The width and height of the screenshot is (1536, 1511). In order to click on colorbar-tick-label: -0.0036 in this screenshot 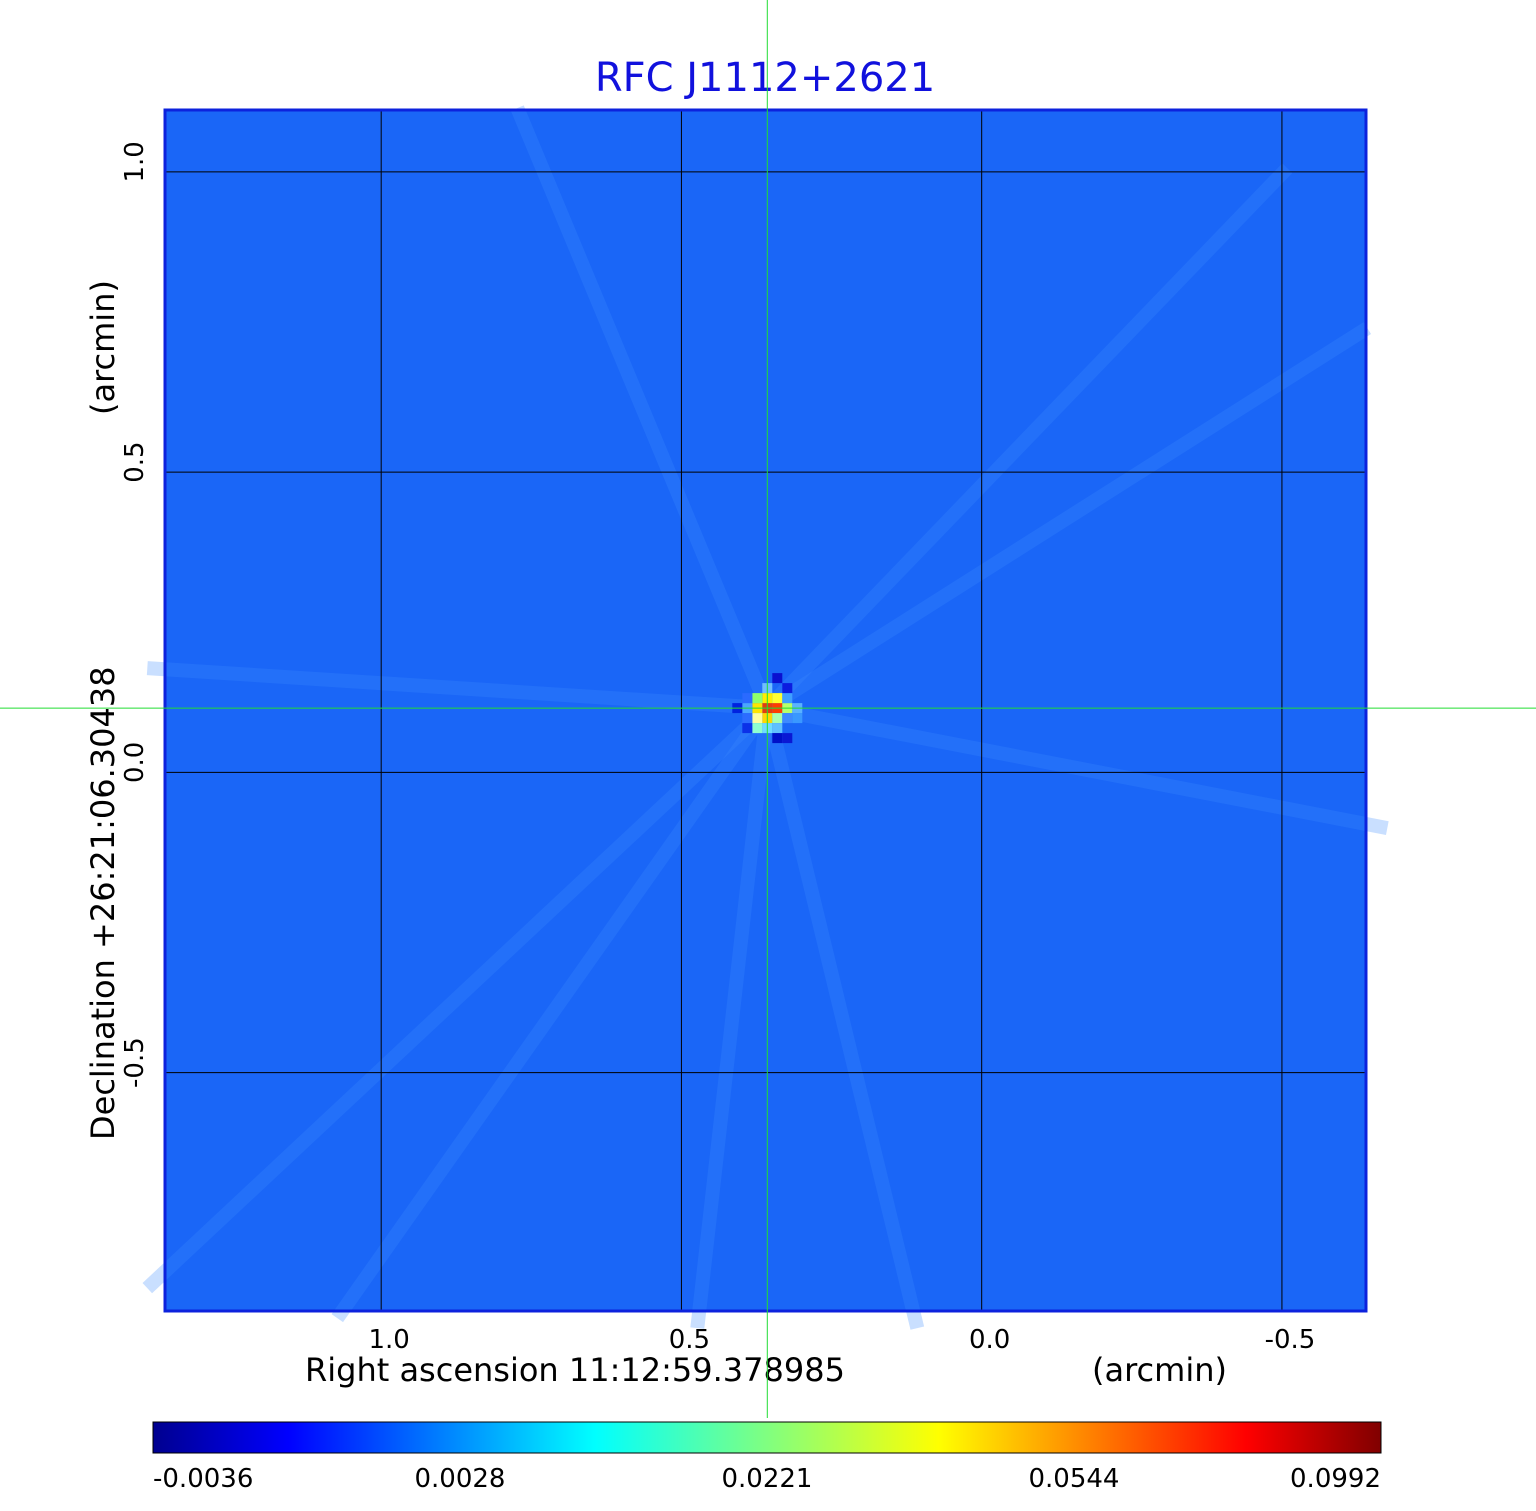, I will do `click(203, 1479)`.